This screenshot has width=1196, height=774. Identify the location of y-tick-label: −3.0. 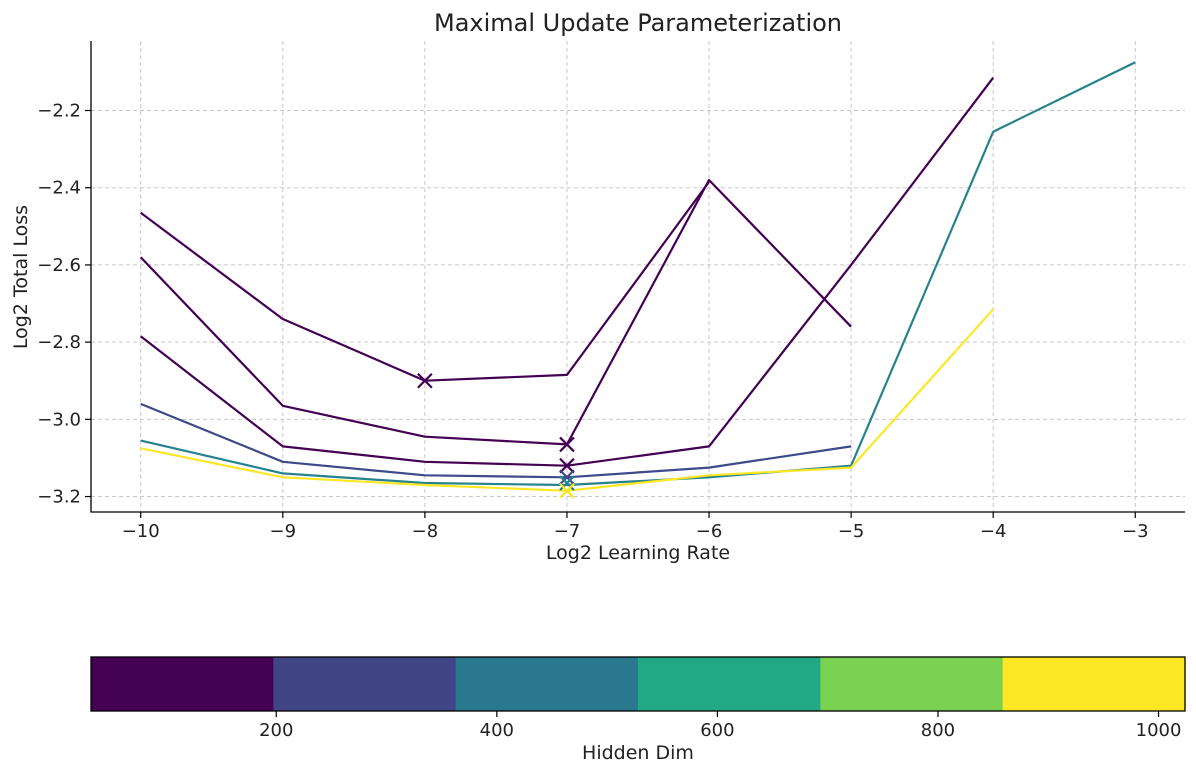
(59, 419).